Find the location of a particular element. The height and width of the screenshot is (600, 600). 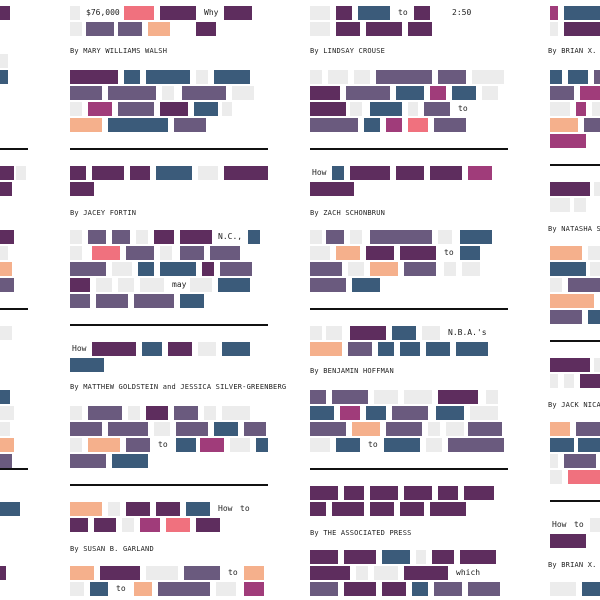

byline: By THE ASSOCIATED PRESS is located at coordinates (361, 533).